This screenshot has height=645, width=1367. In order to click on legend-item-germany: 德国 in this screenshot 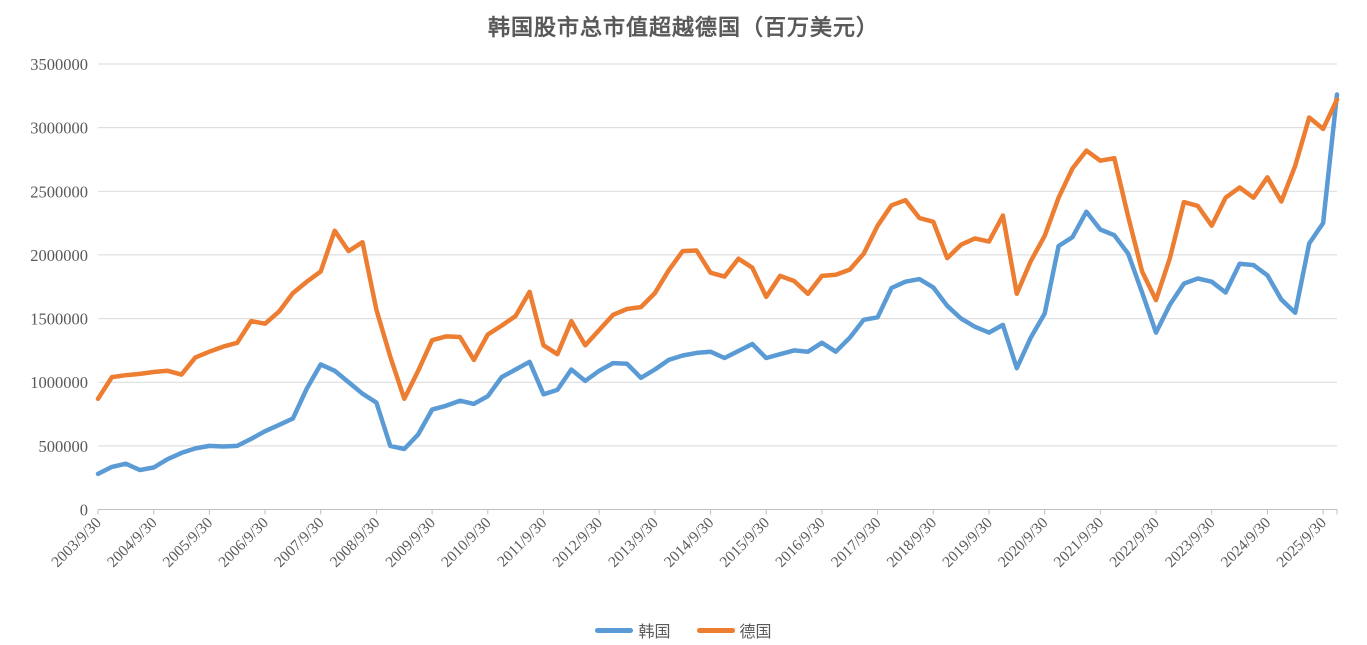, I will do `click(734, 630)`.